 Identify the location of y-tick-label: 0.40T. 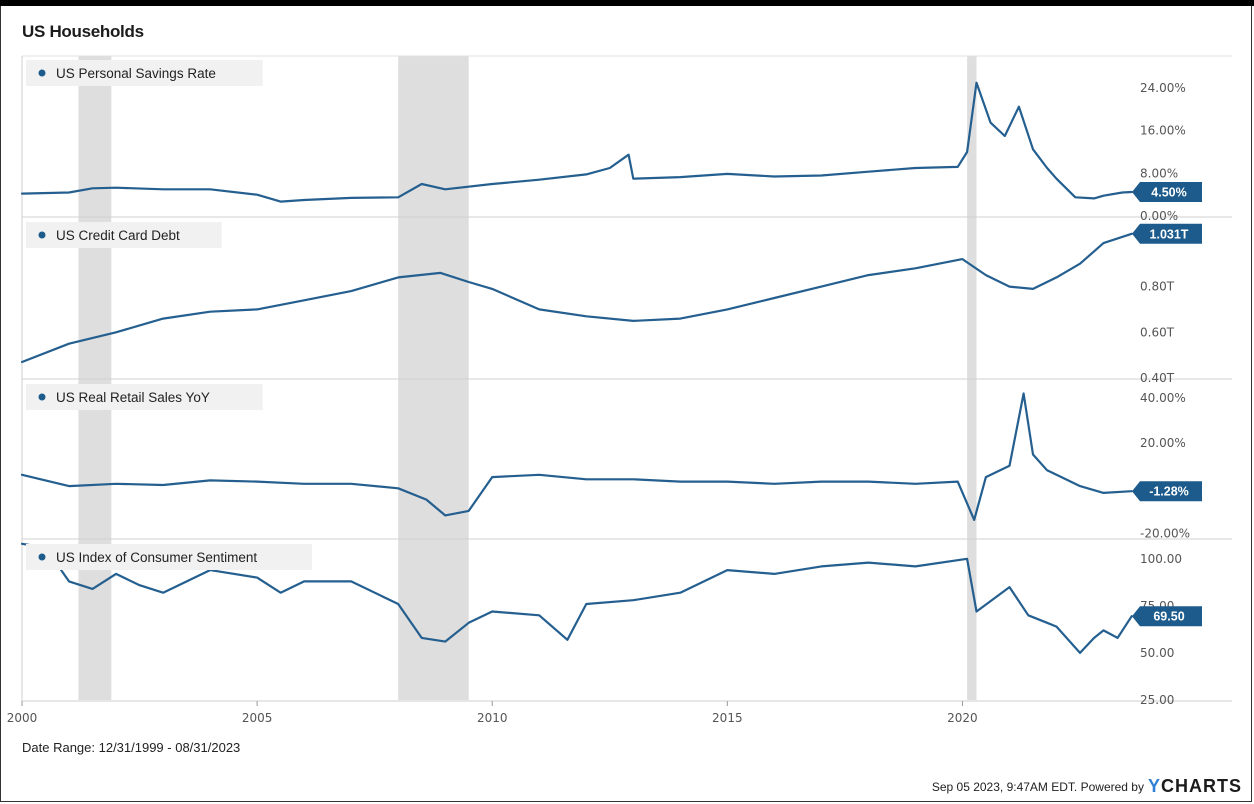
(1157, 378).